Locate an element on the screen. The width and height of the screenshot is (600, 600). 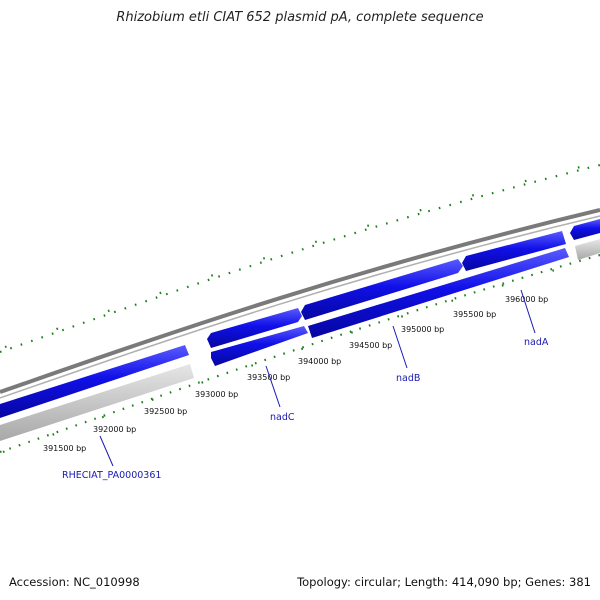
position-label: 395000 bp is located at coordinates (422, 329).